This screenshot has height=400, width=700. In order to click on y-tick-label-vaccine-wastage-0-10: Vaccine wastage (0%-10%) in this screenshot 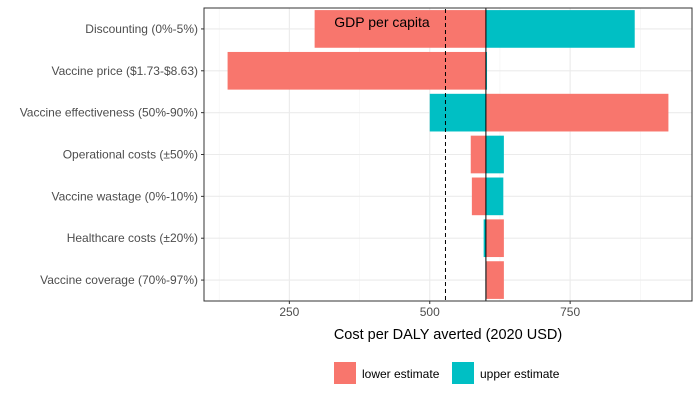, I will do `click(124, 196)`.